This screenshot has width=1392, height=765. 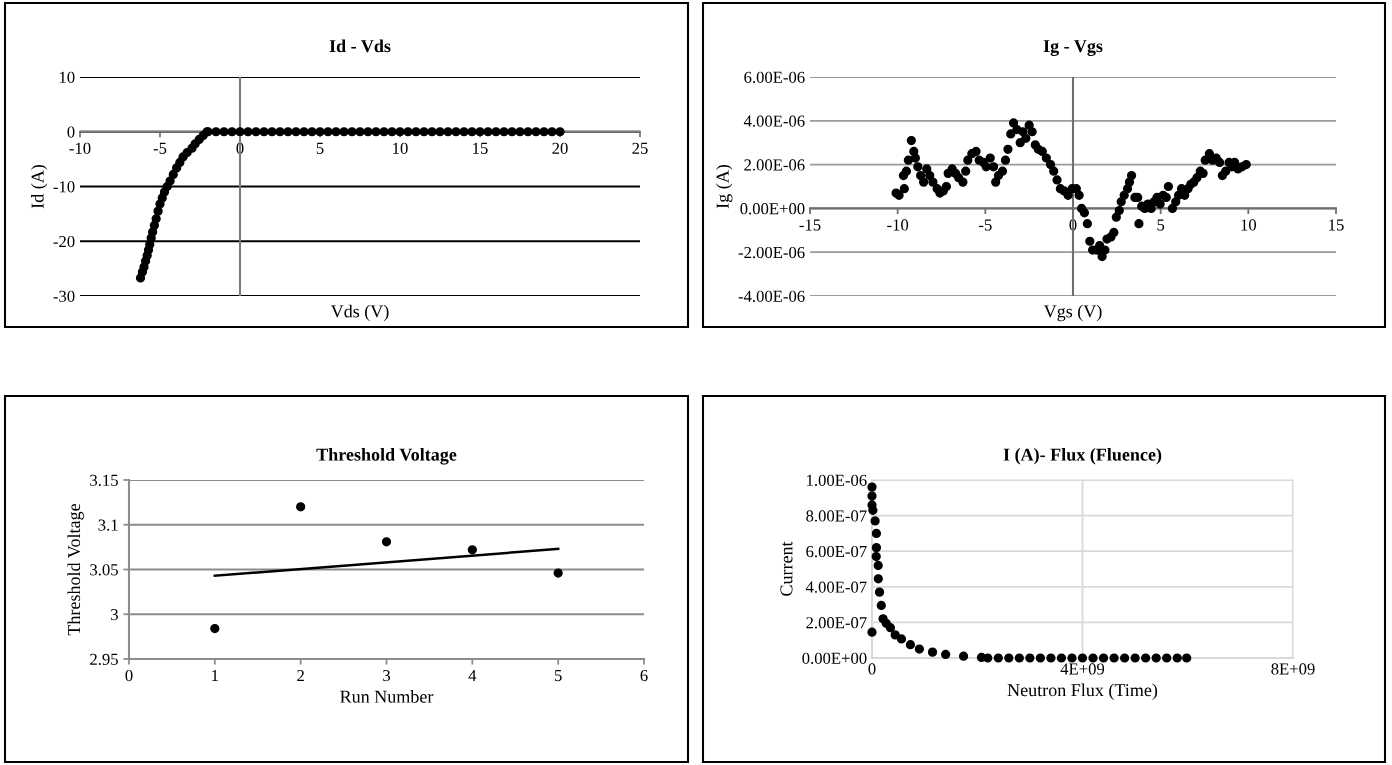 I want to click on y-axis-title: Id (A), so click(x=39, y=186).